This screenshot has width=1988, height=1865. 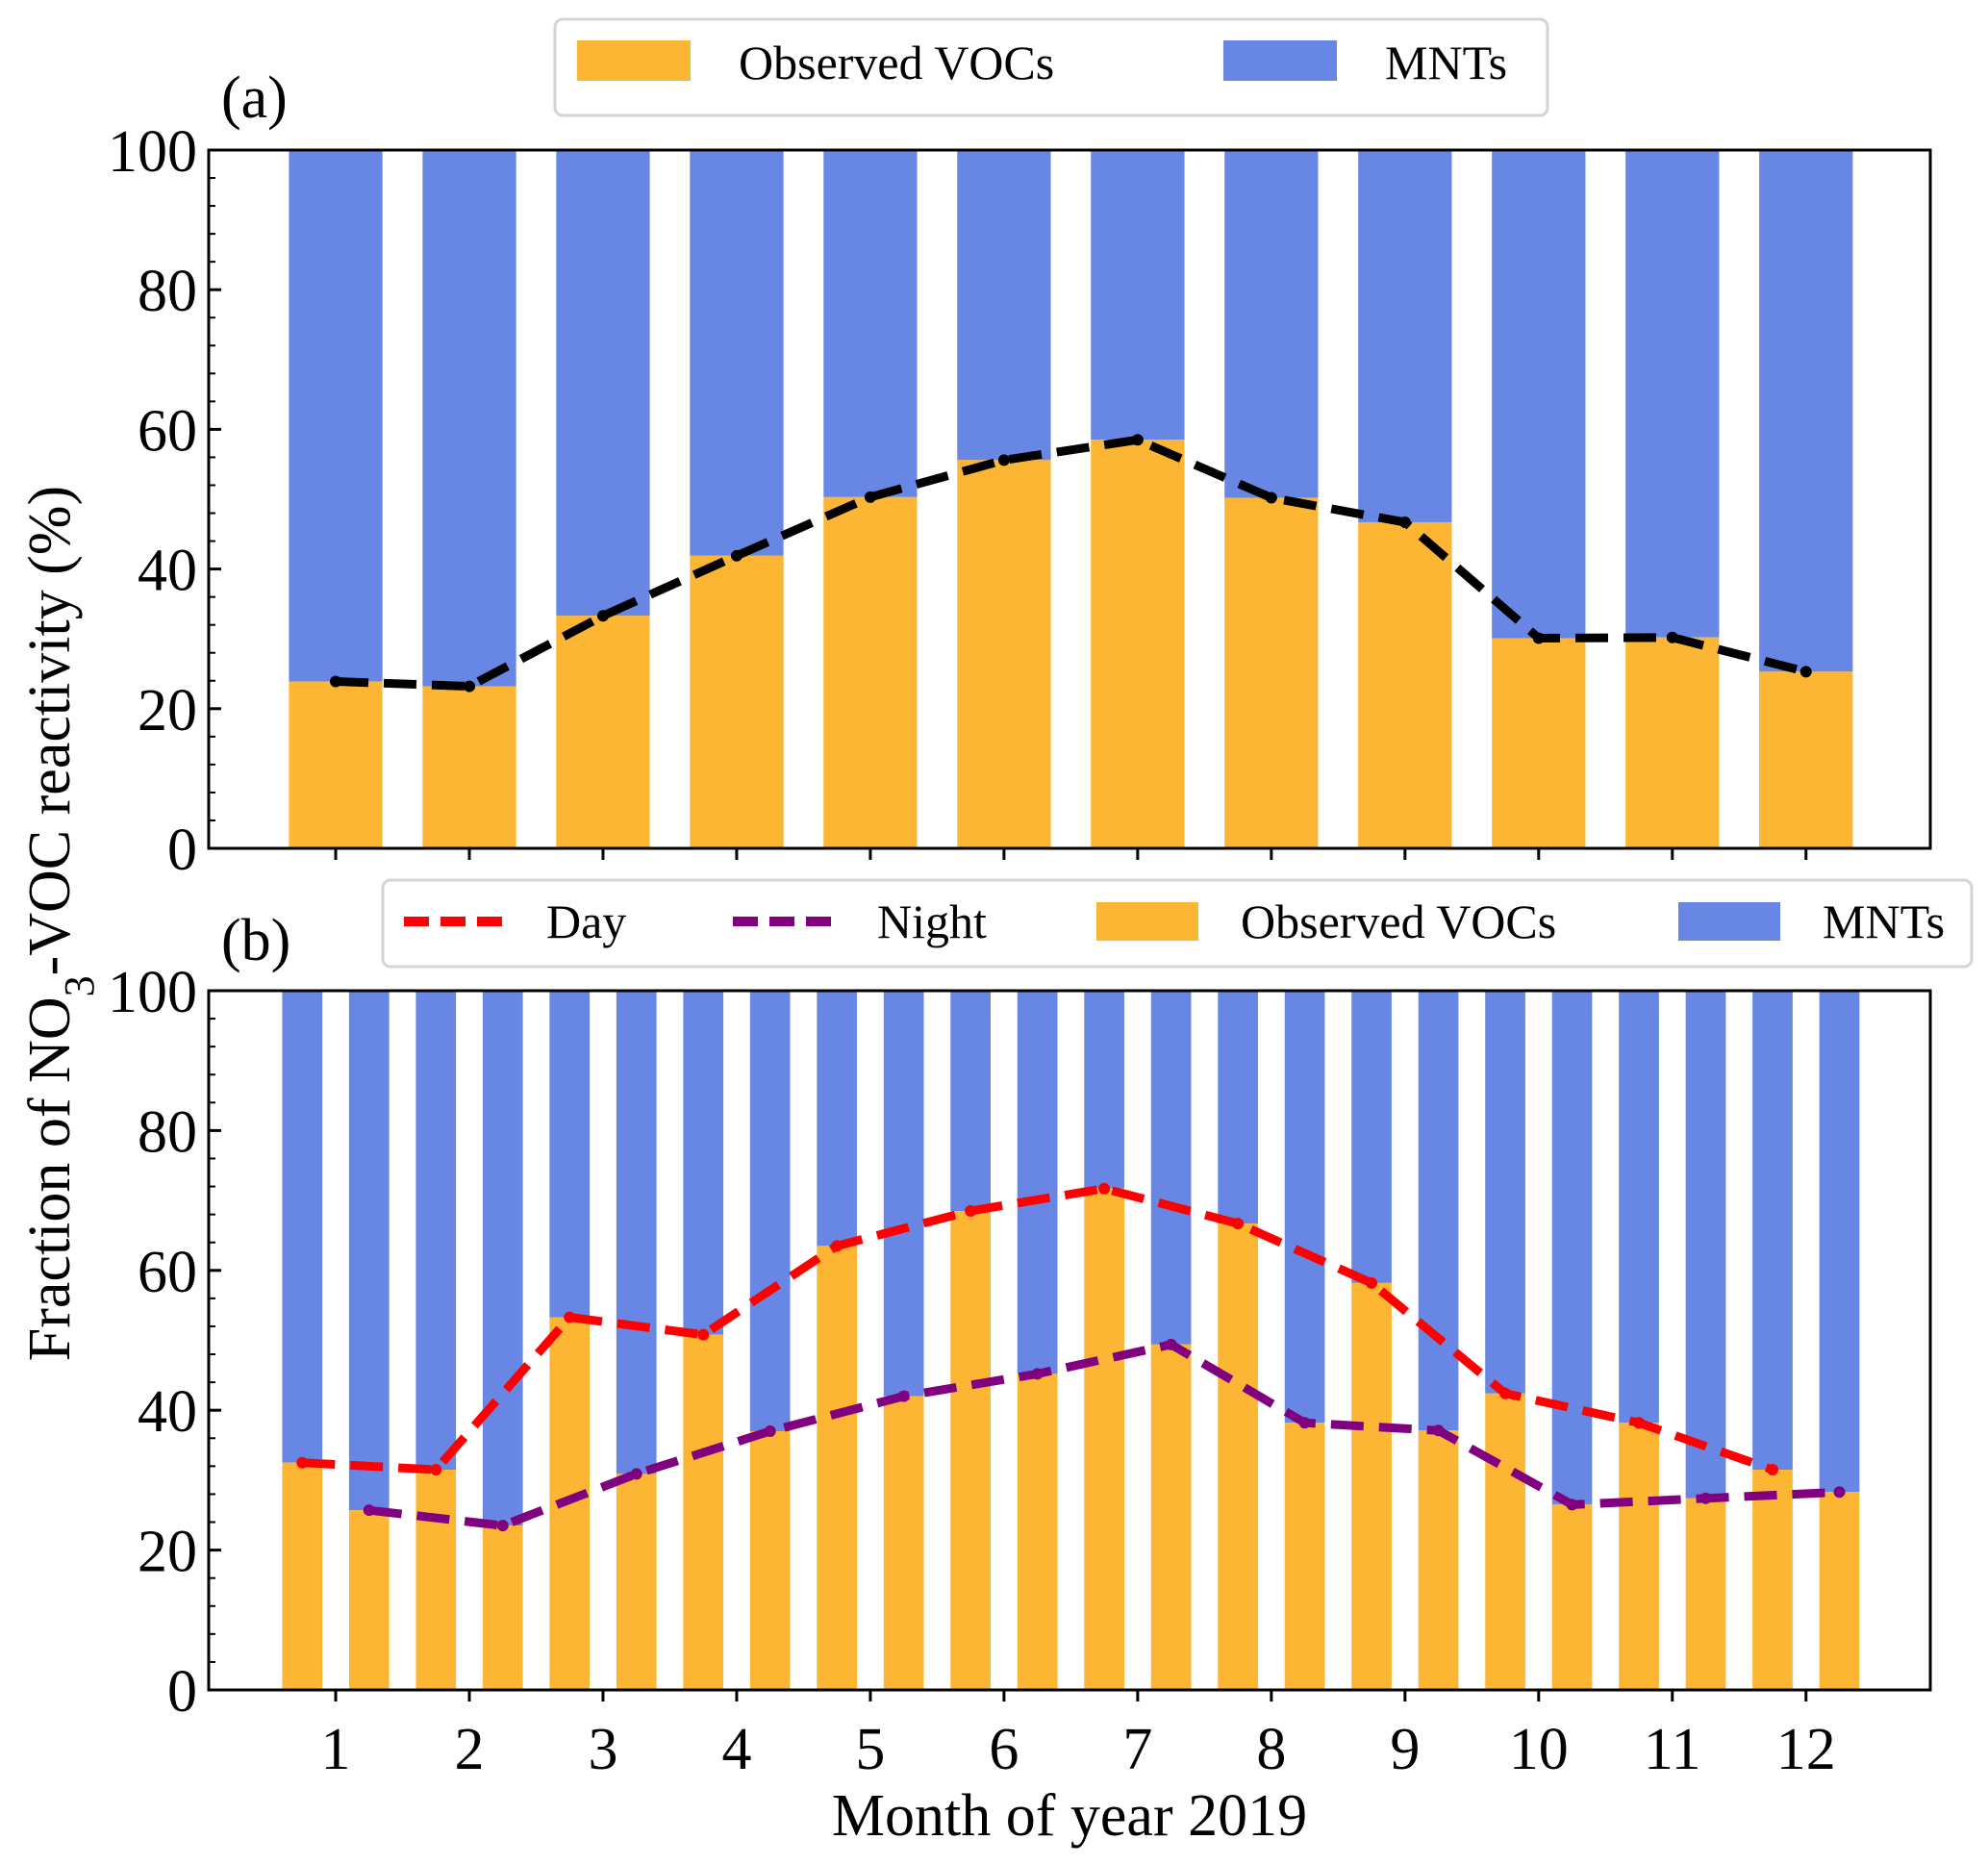 What do you see at coordinates (1051, 67) in the screenshot?
I see `legend-a: Observed VOCs MNTs` at bounding box center [1051, 67].